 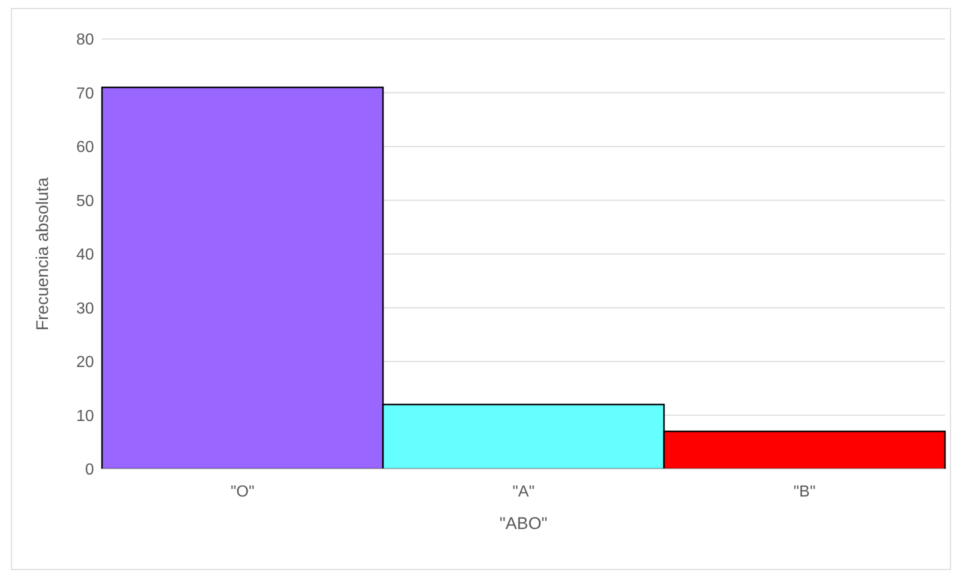 I want to click on x-axis-title: "ABO", so click(x=524, y=523).